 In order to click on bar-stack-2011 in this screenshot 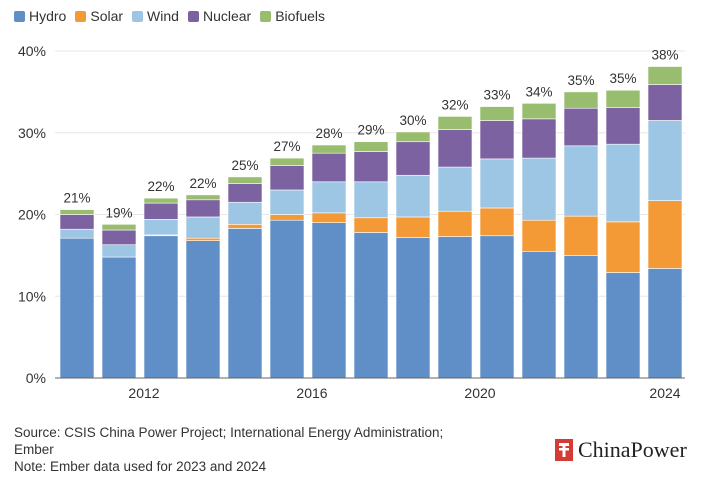, I will do `click(119, 301)`.